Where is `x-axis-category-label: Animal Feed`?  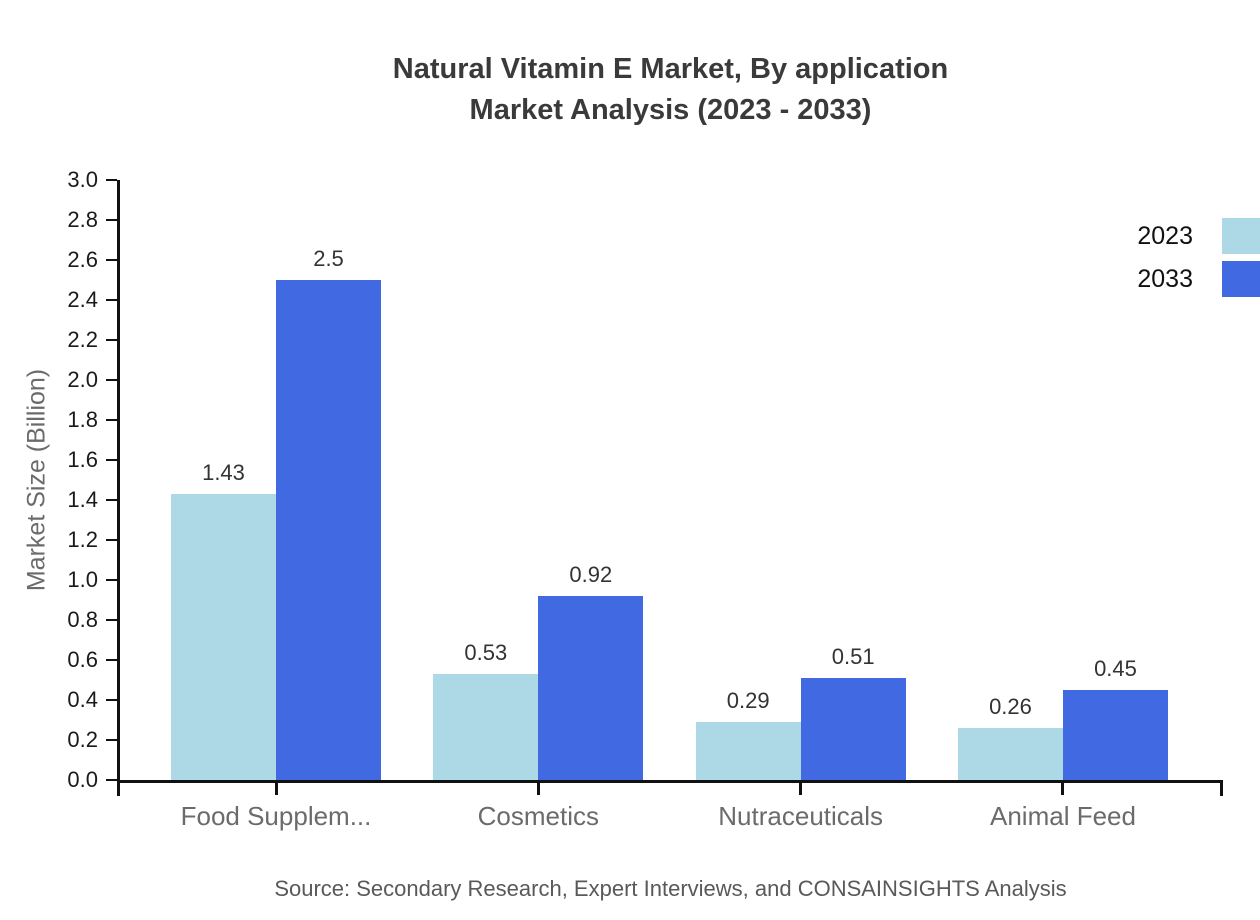 x-axis-category-label: Animal Feed is located at coordinates (1063, 816).